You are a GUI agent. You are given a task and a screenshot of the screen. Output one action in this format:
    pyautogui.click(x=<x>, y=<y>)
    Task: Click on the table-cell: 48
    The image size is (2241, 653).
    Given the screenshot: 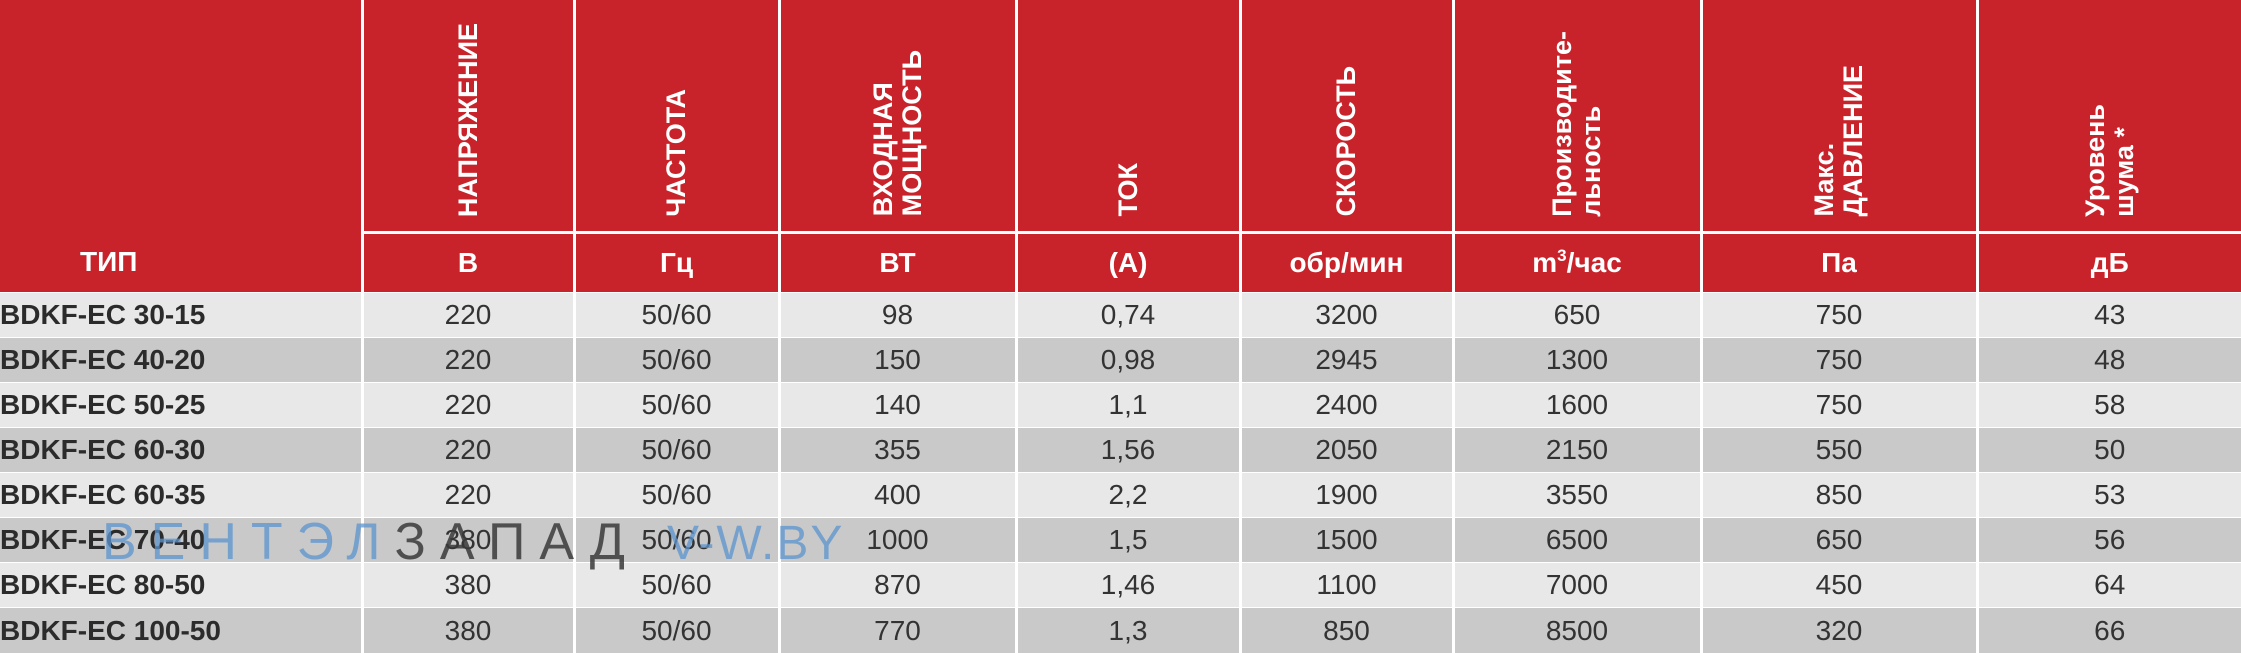 What is the action you would take?
    pyautogui.click(x=2108, y=360)
    